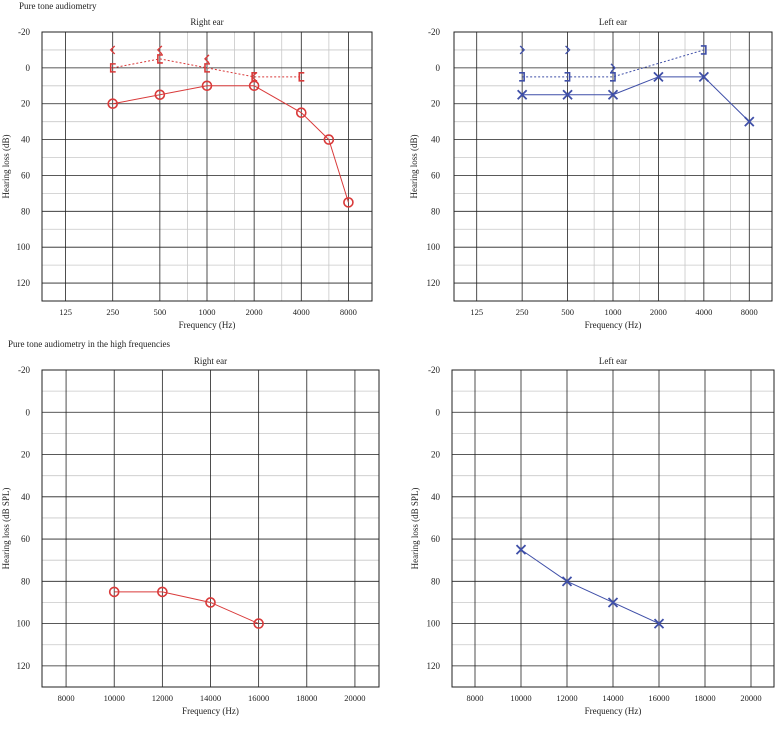  What do you see at coordinates (65, 312) in the screenshot?
I see `x-tick-label: 125` at bounding box center [65, 312].